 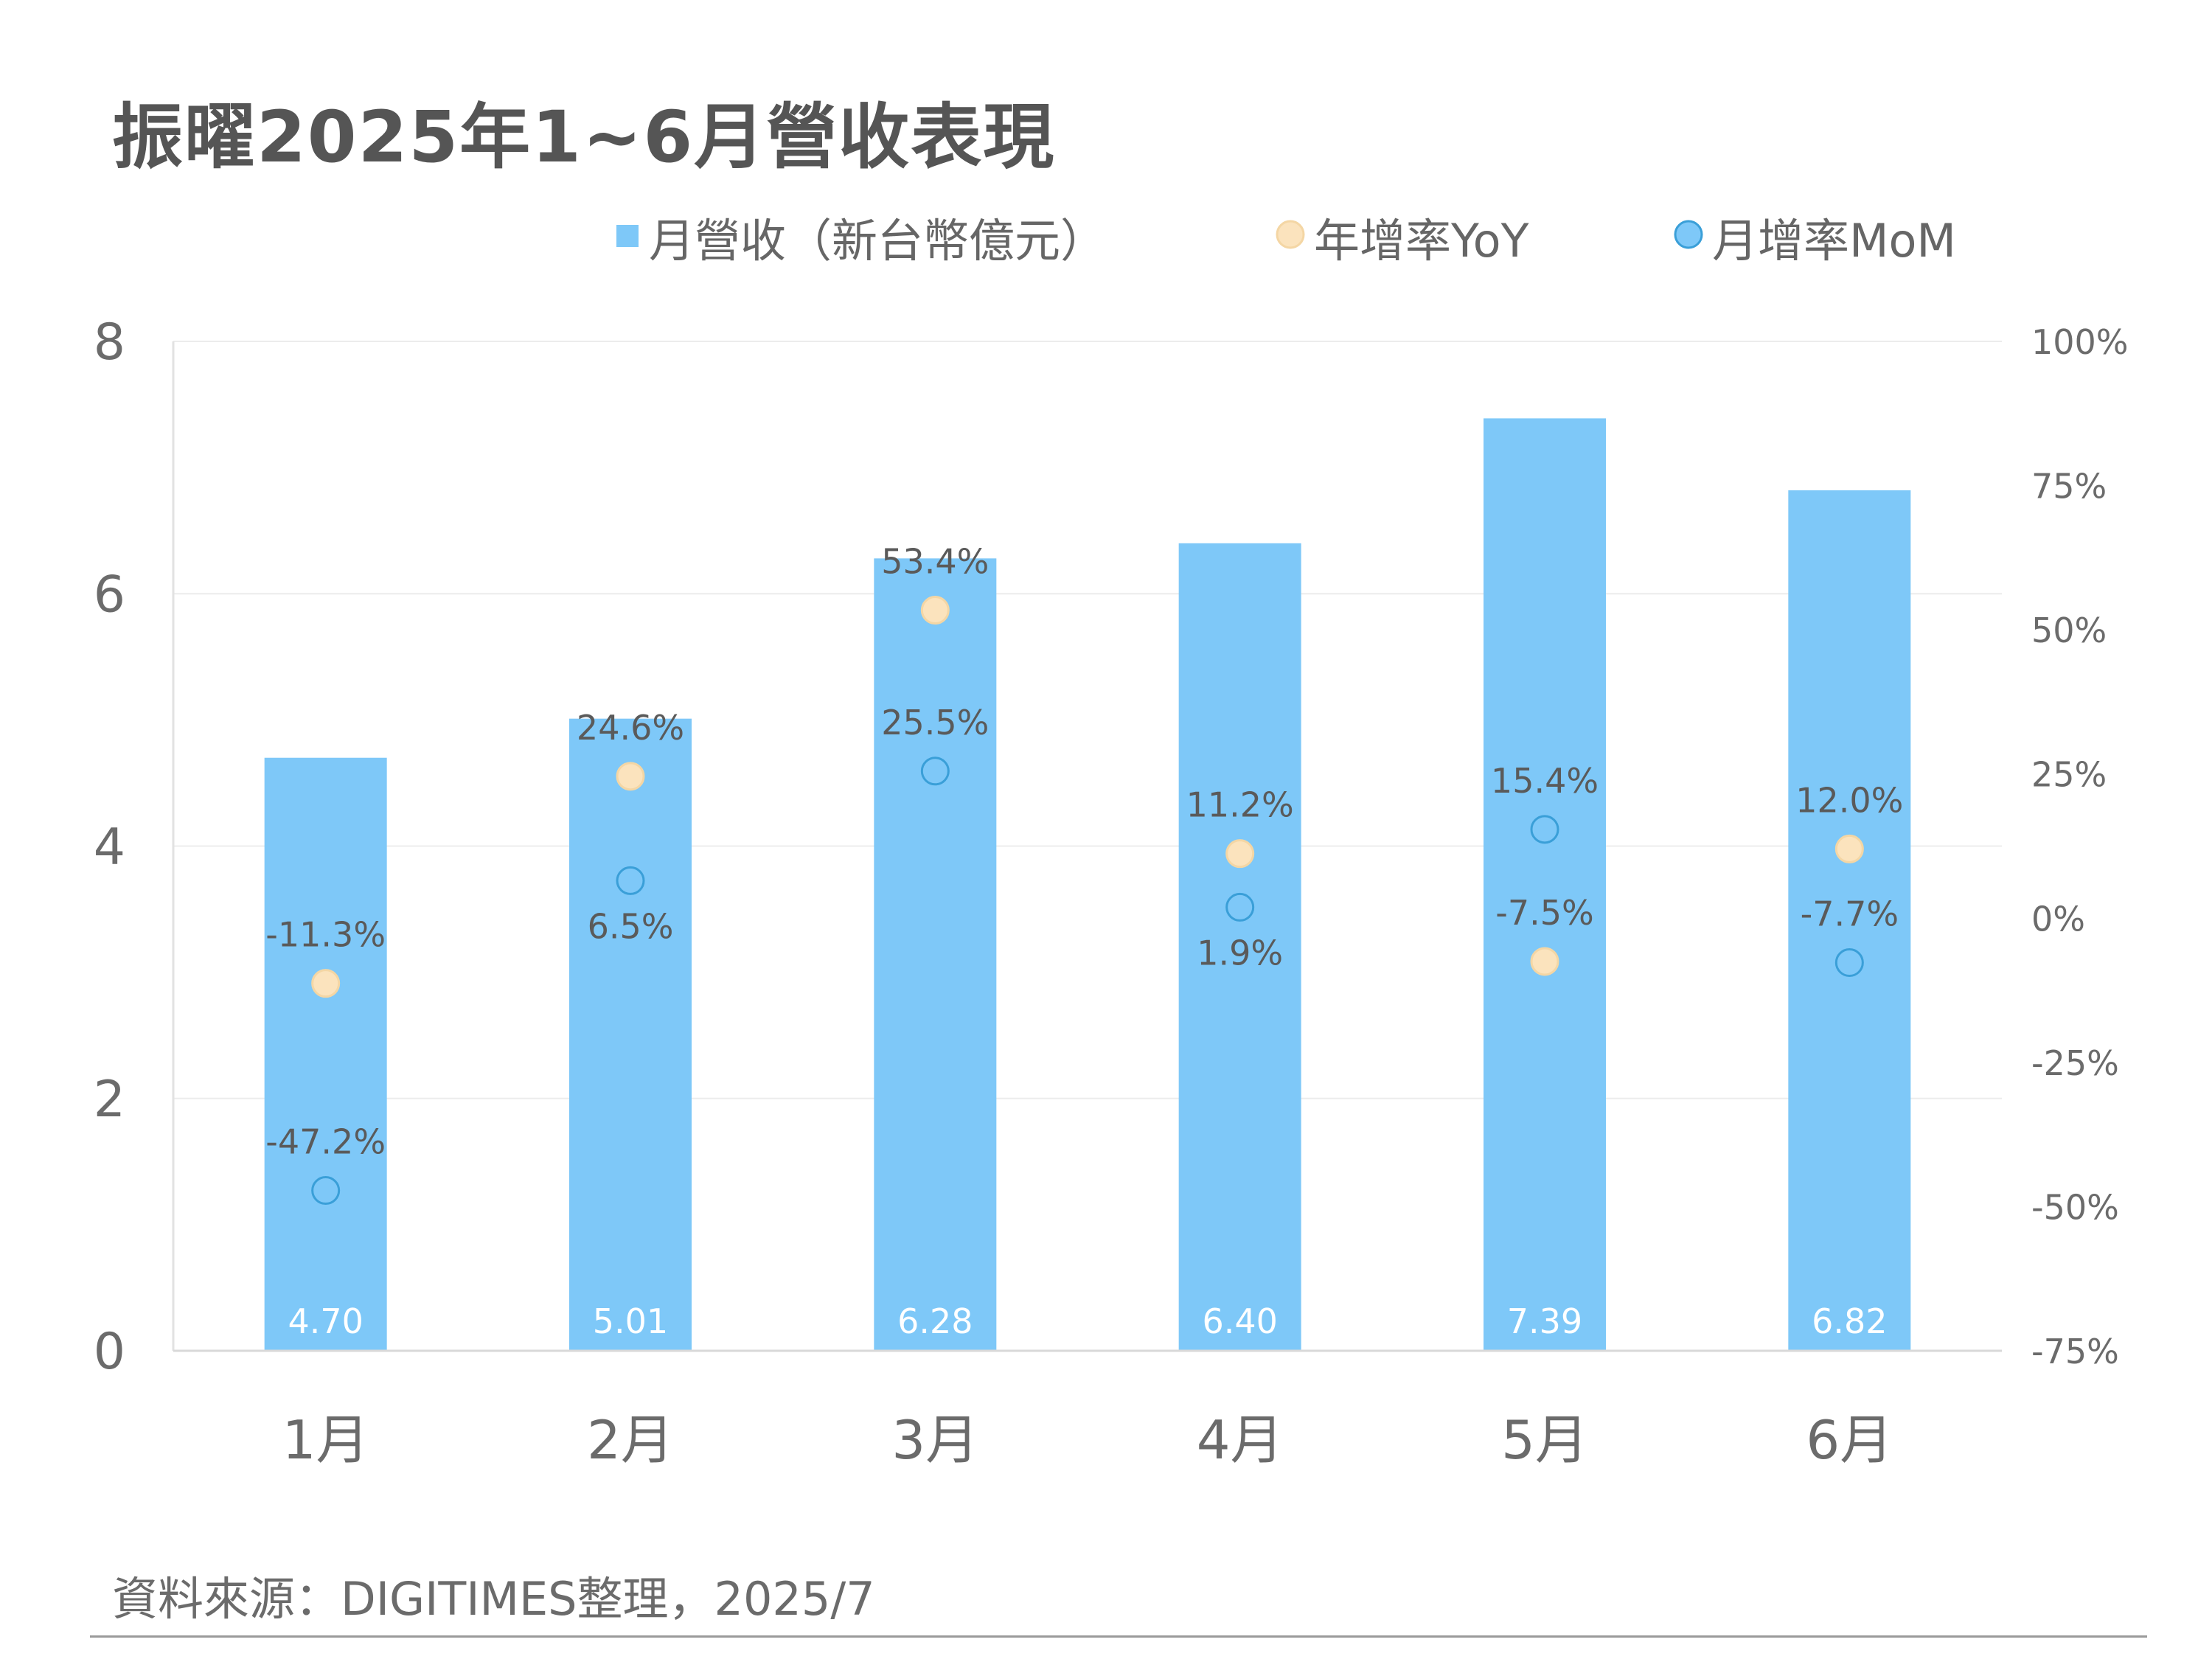 I want to click on y2-tick-label-5: 50%, so click(x=2069, y=630).